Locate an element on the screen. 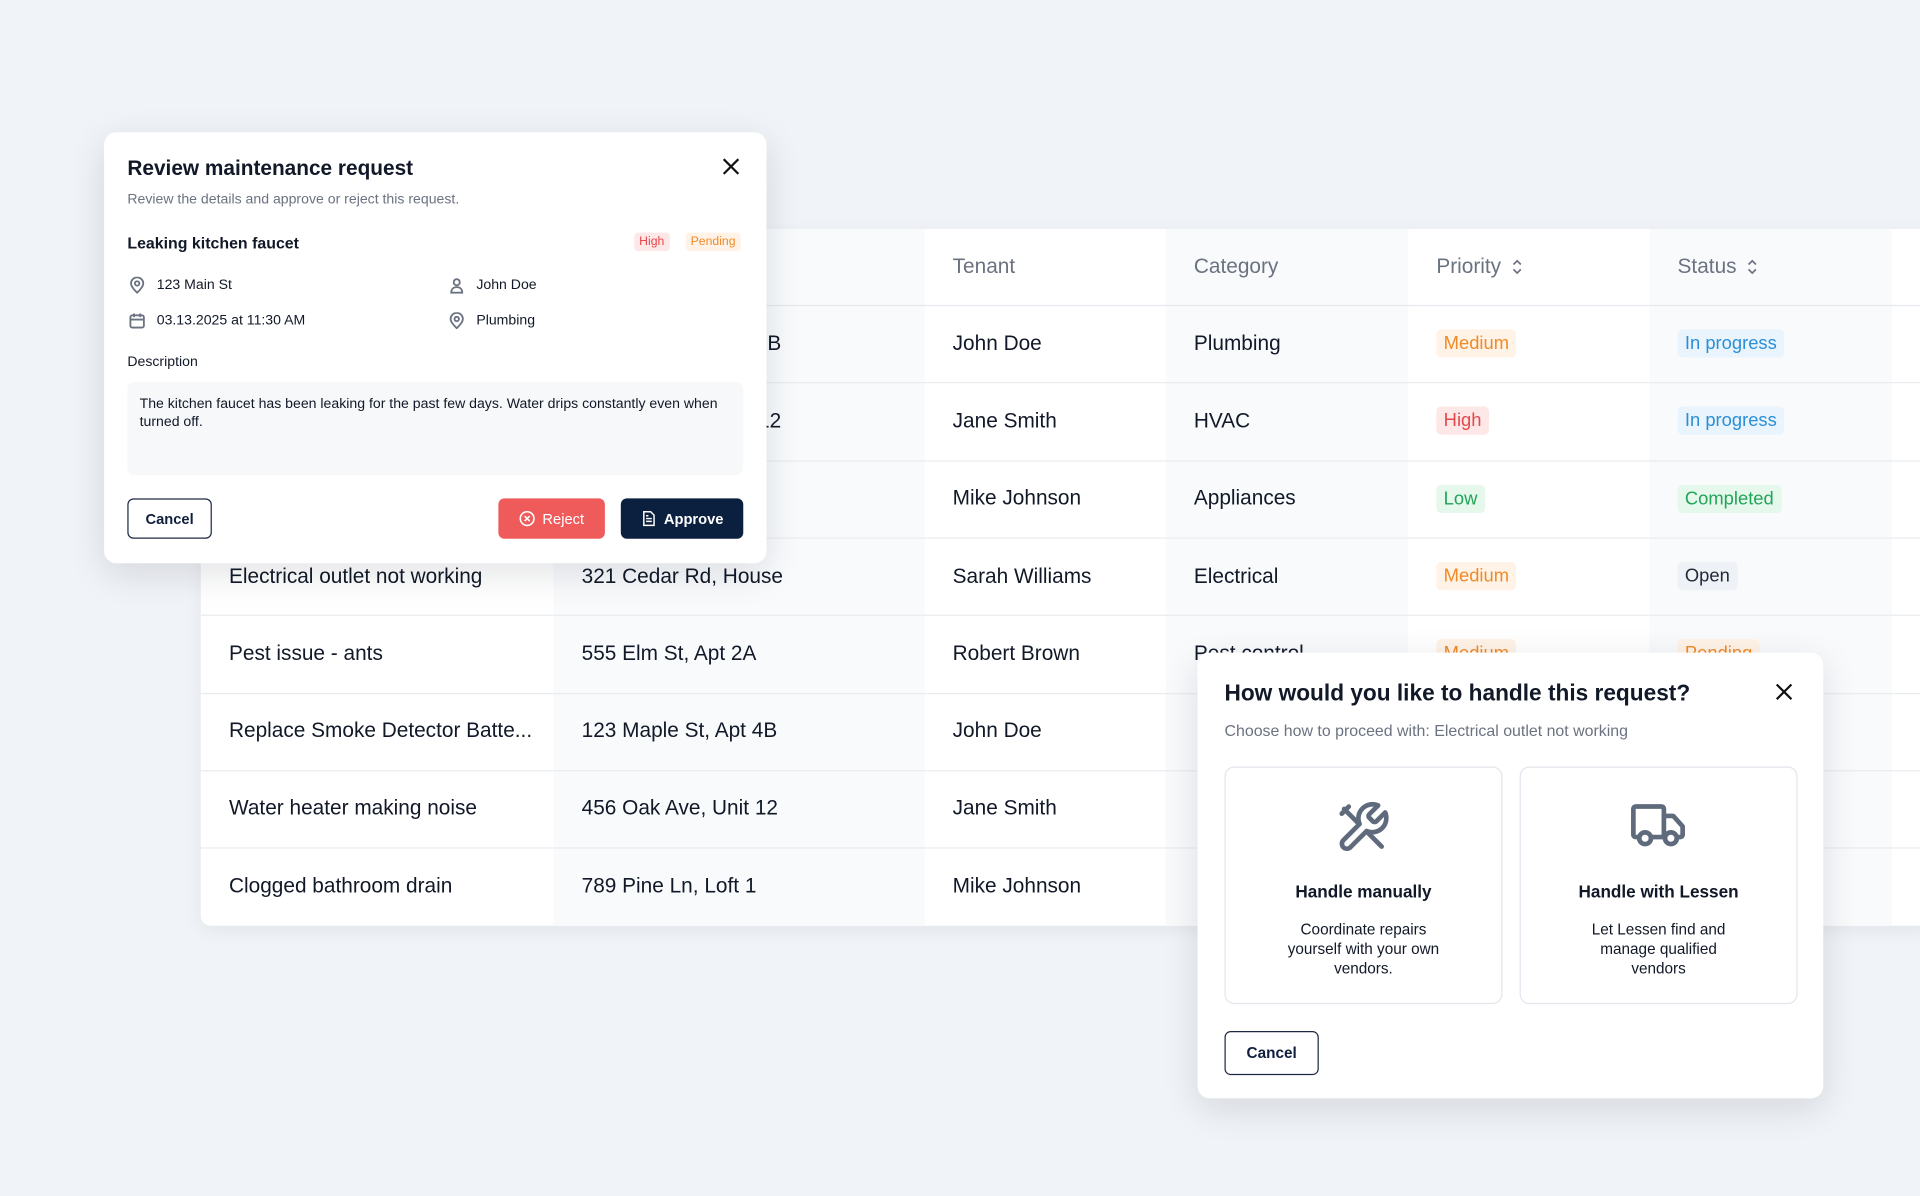  reject-button: Reject is located at coordinates (551, 518).